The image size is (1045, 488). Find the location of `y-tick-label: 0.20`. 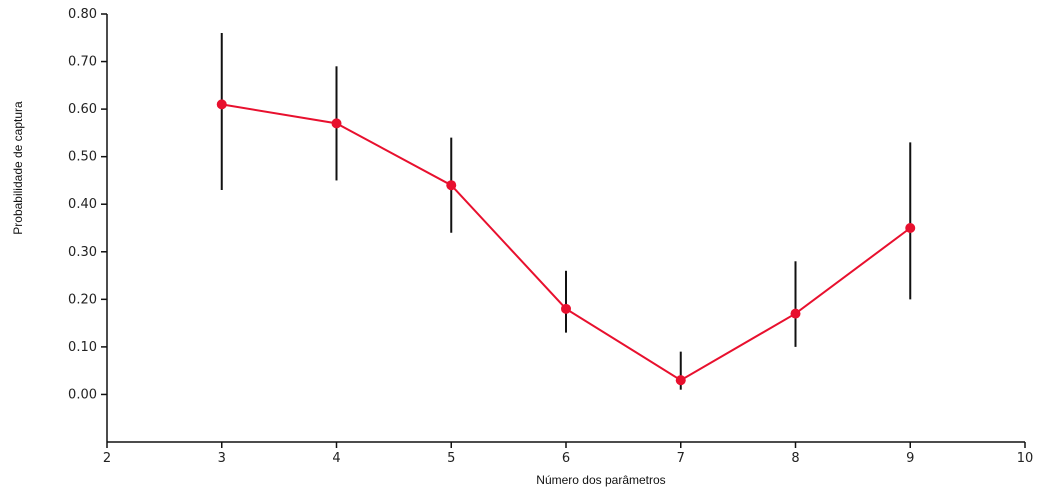

y-tick-label: 0.20 is located at coordinates (82, 299).